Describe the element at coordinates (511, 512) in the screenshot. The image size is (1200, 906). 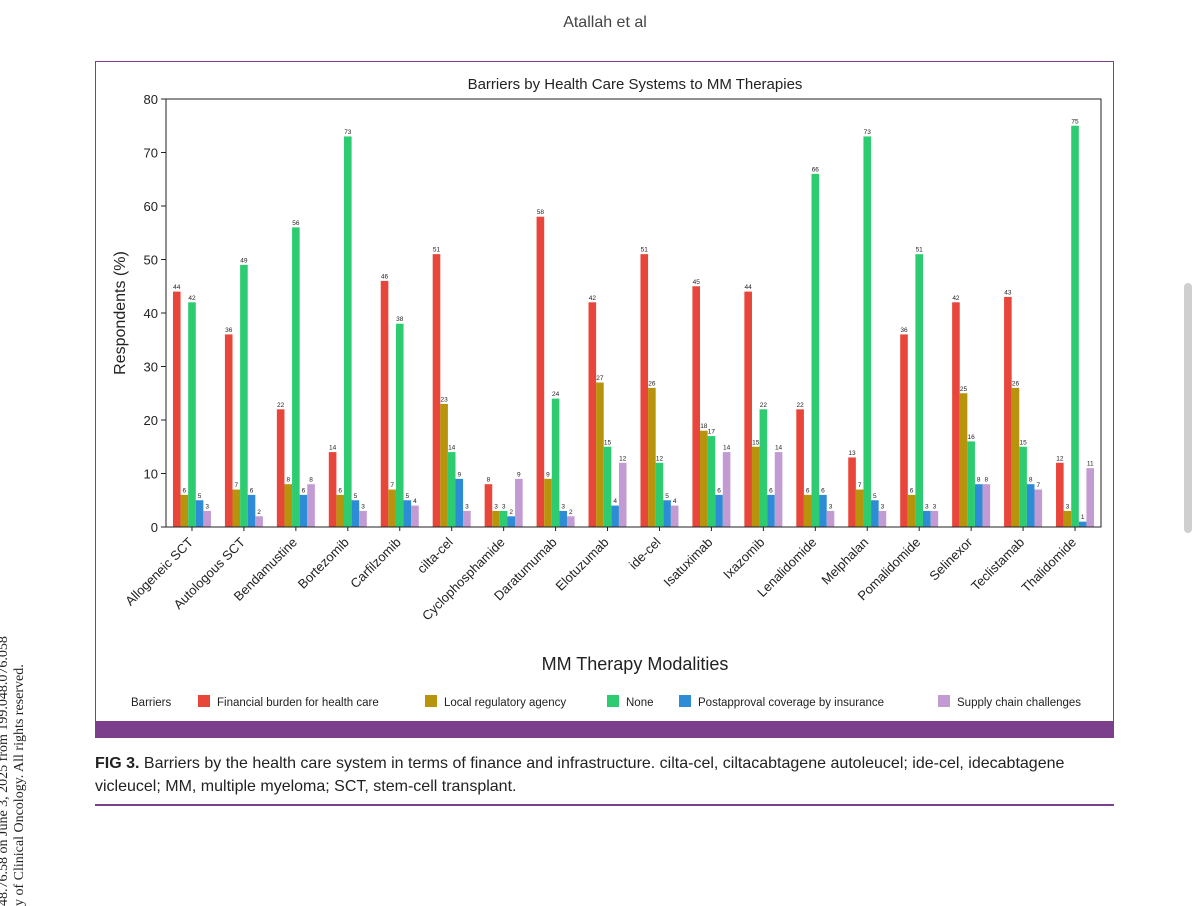
I see `bar-value-label: 2` at that location.